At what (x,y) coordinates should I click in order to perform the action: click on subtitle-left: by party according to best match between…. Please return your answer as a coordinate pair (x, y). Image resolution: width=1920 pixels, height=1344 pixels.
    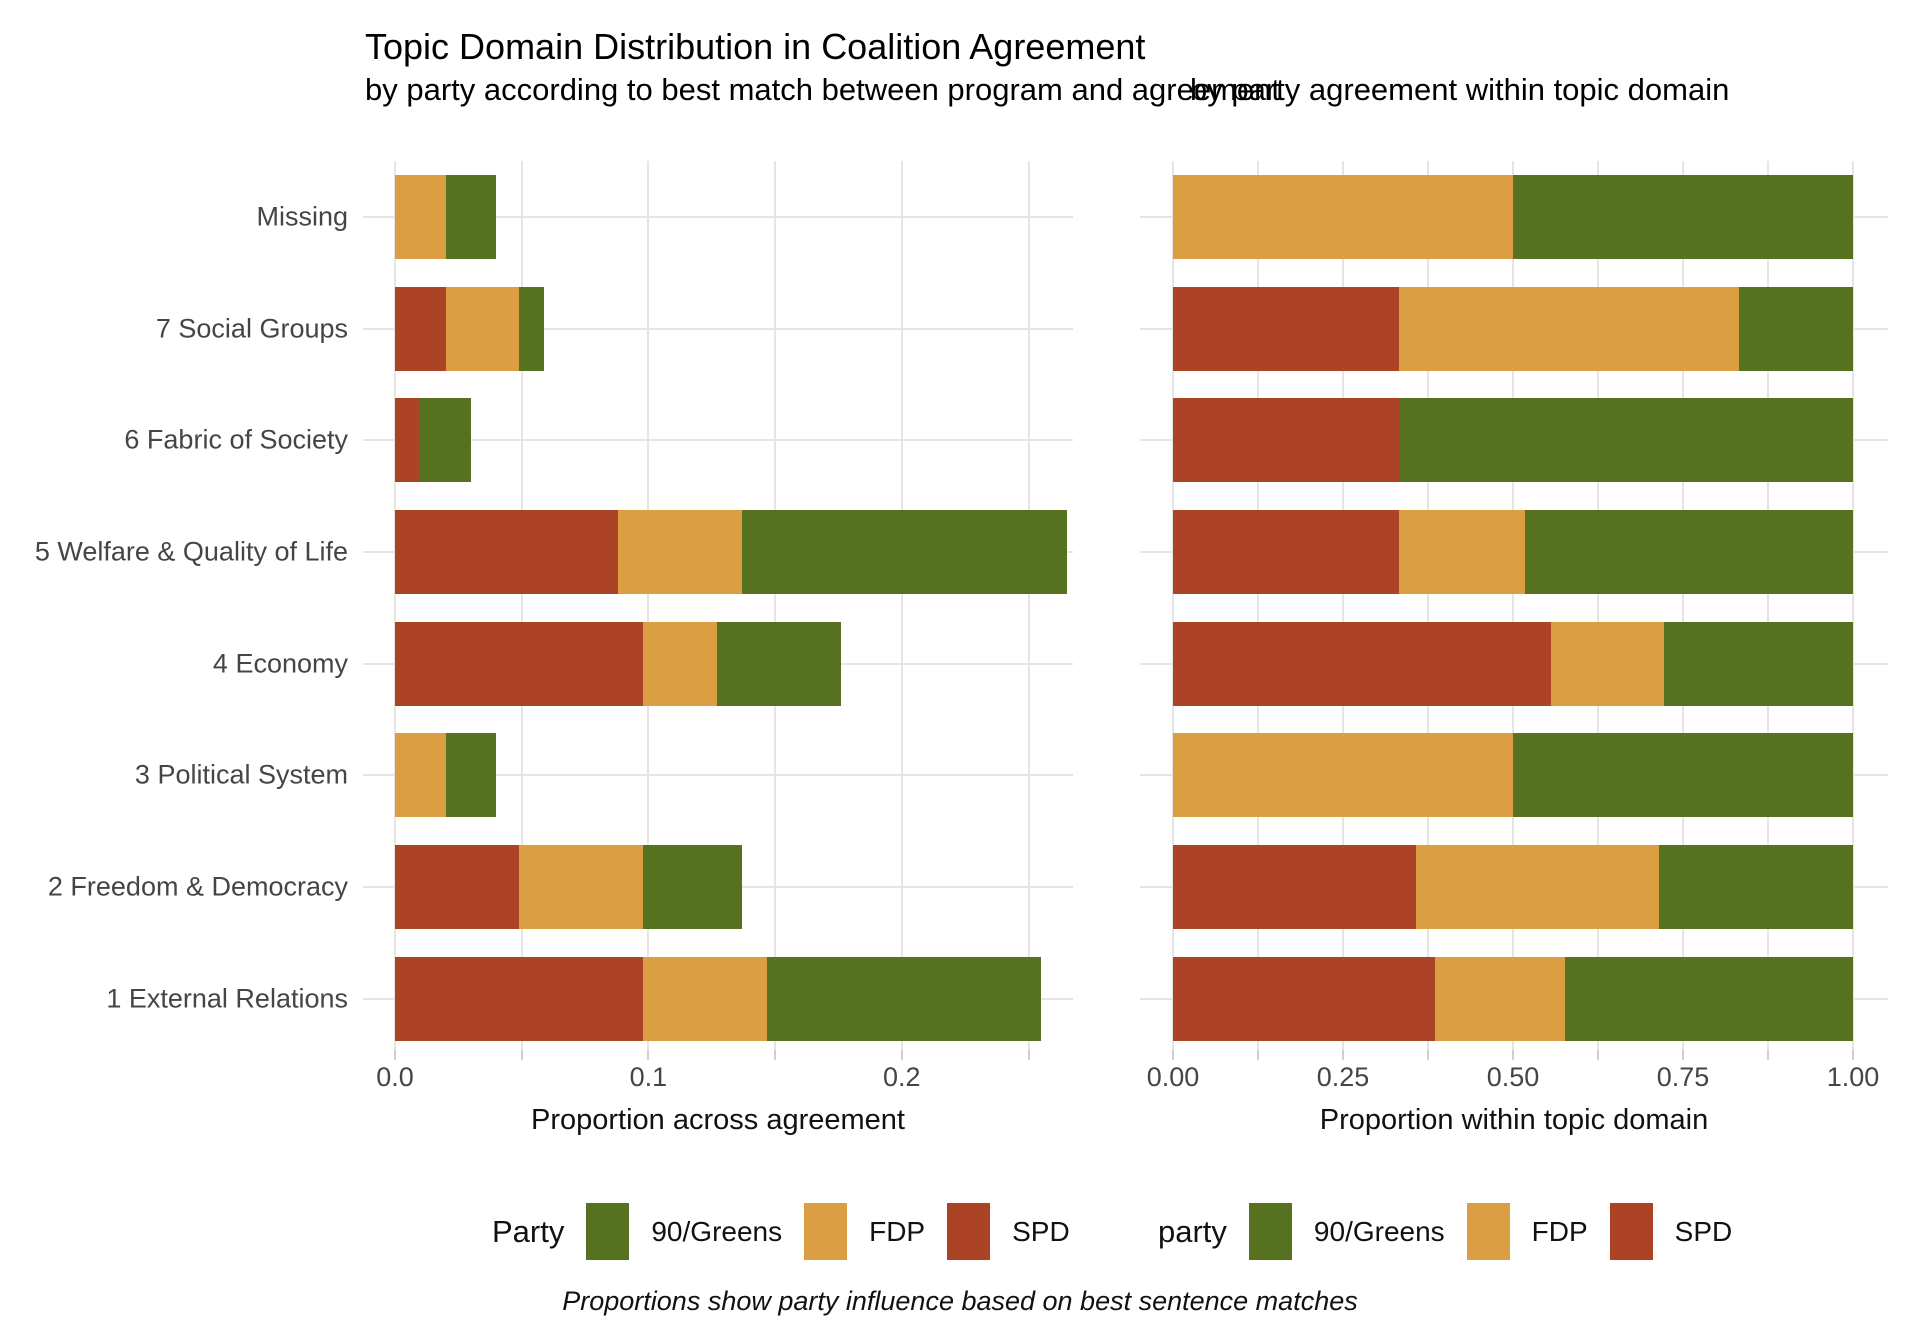
    Looking at the image, I should click on (823, 89).